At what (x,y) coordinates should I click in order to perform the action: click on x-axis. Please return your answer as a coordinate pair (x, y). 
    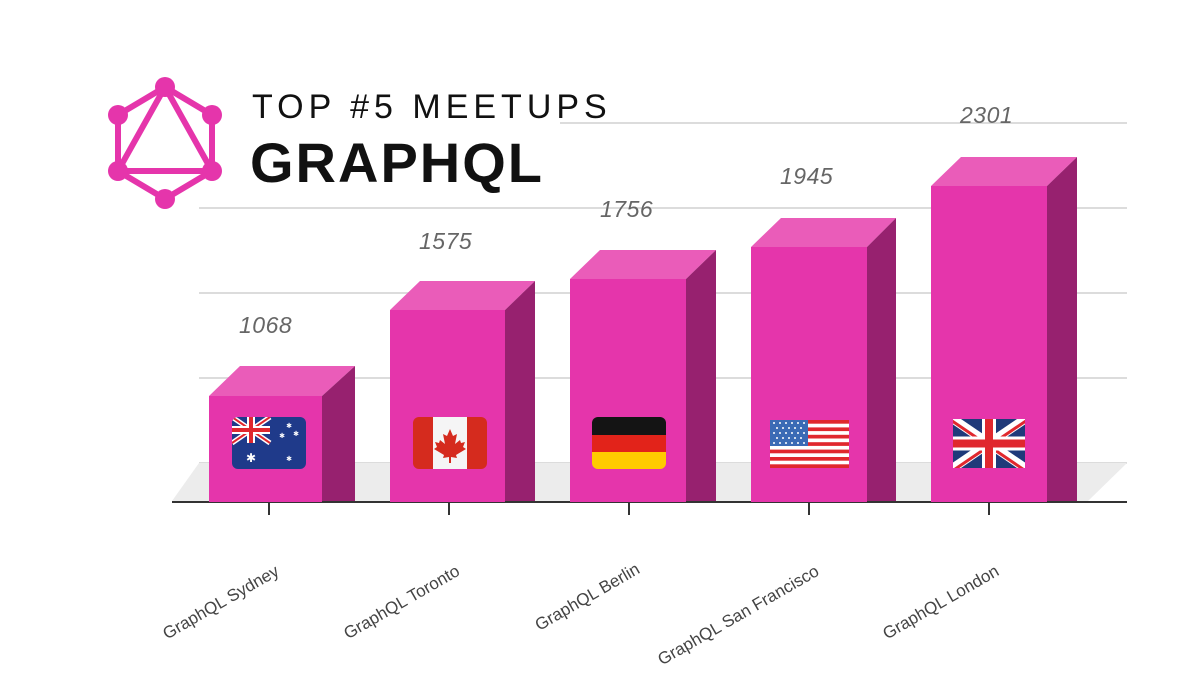
    Looking at the image, I should click on (649, 502).